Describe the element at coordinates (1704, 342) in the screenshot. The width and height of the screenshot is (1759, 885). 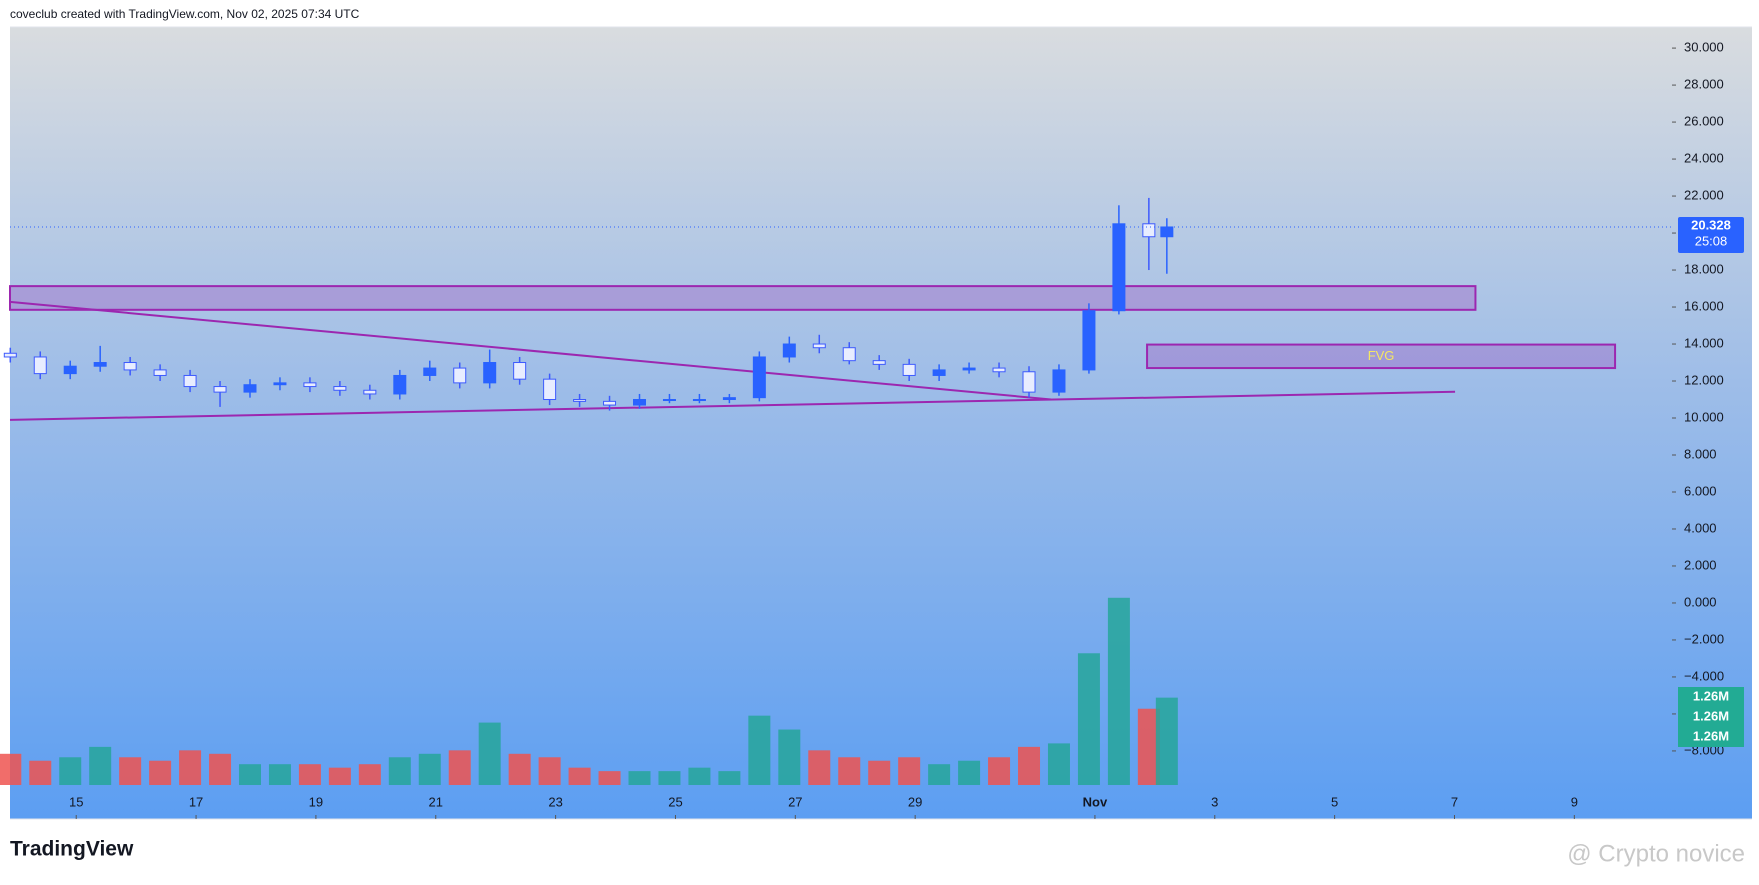
I see `y-tick-label: 14.000` at that location.